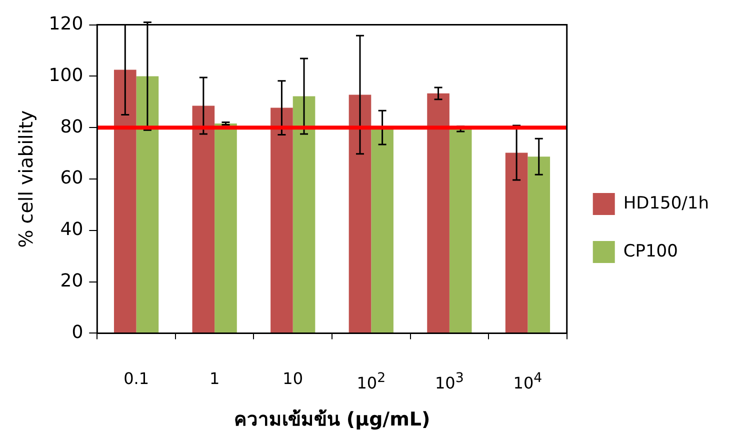 The image size is (731, 444). What do you see at coordinates (72, 127) in the screenshot?
I see `y-tick-label: 80` at bounding box center [72, 127].